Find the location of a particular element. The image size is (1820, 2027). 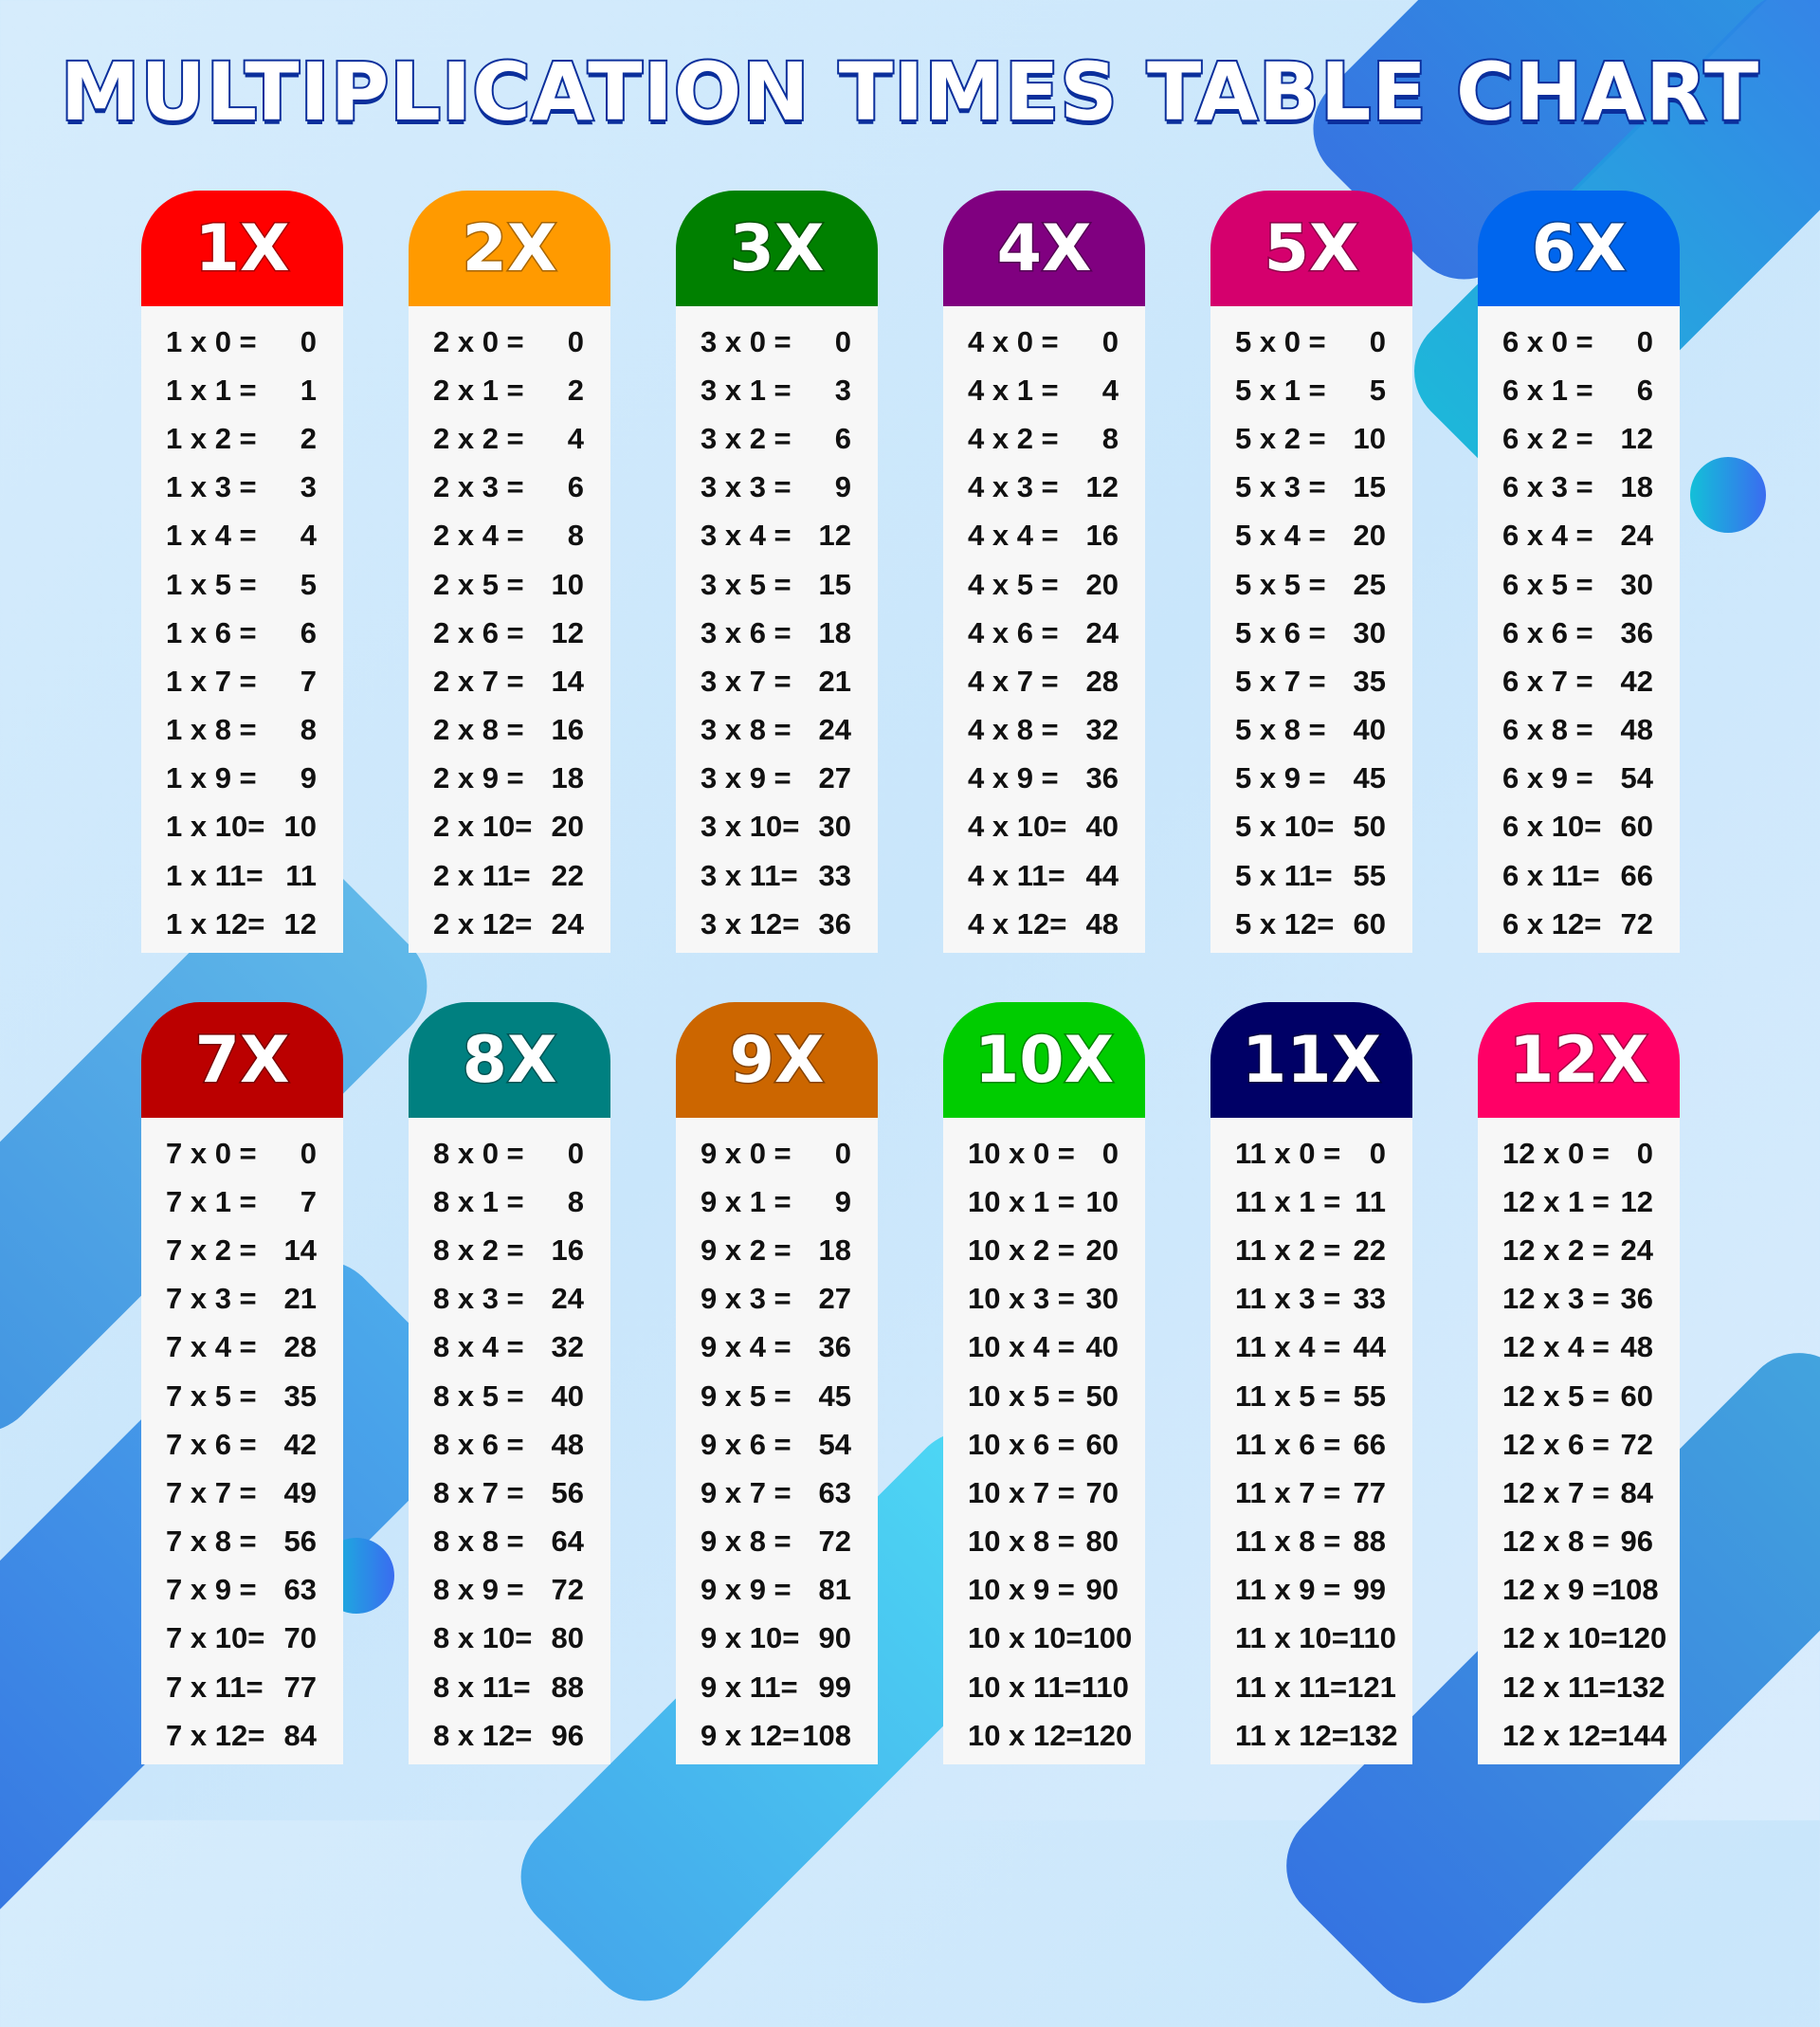

equation: 4 x 5 = is located at coordinates (1013, 584).